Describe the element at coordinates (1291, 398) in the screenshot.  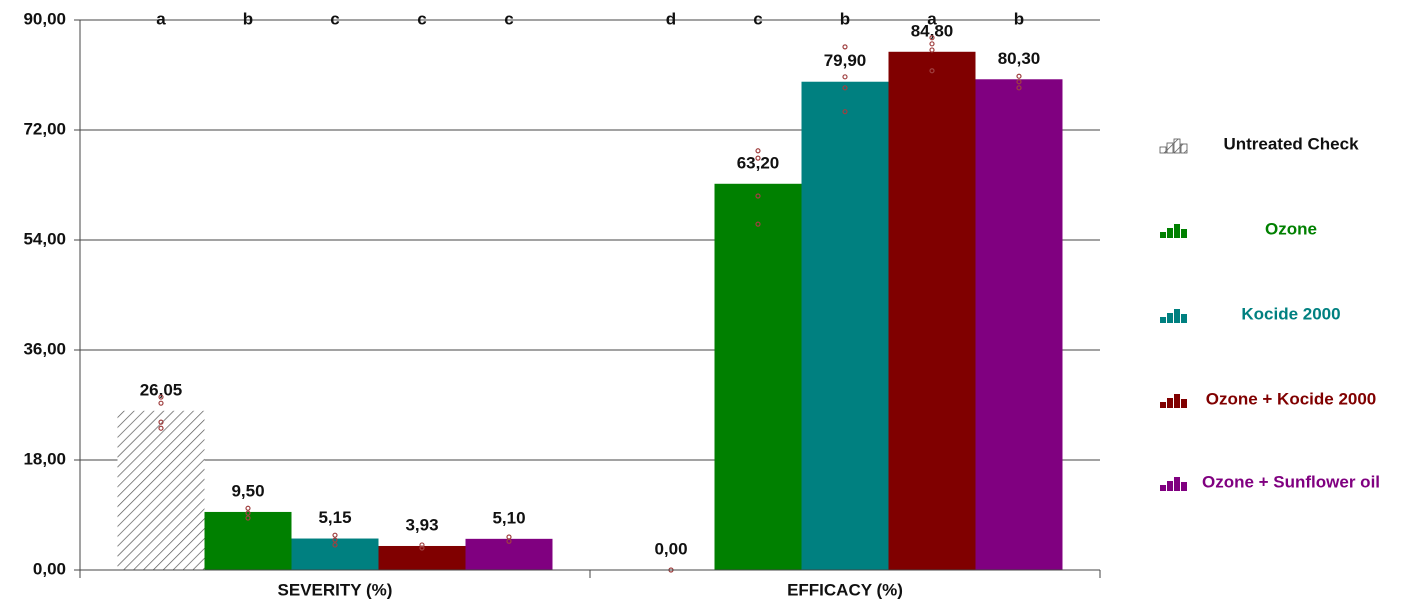
I see `legend-label: Ozone + Kocide 2000` at that location.